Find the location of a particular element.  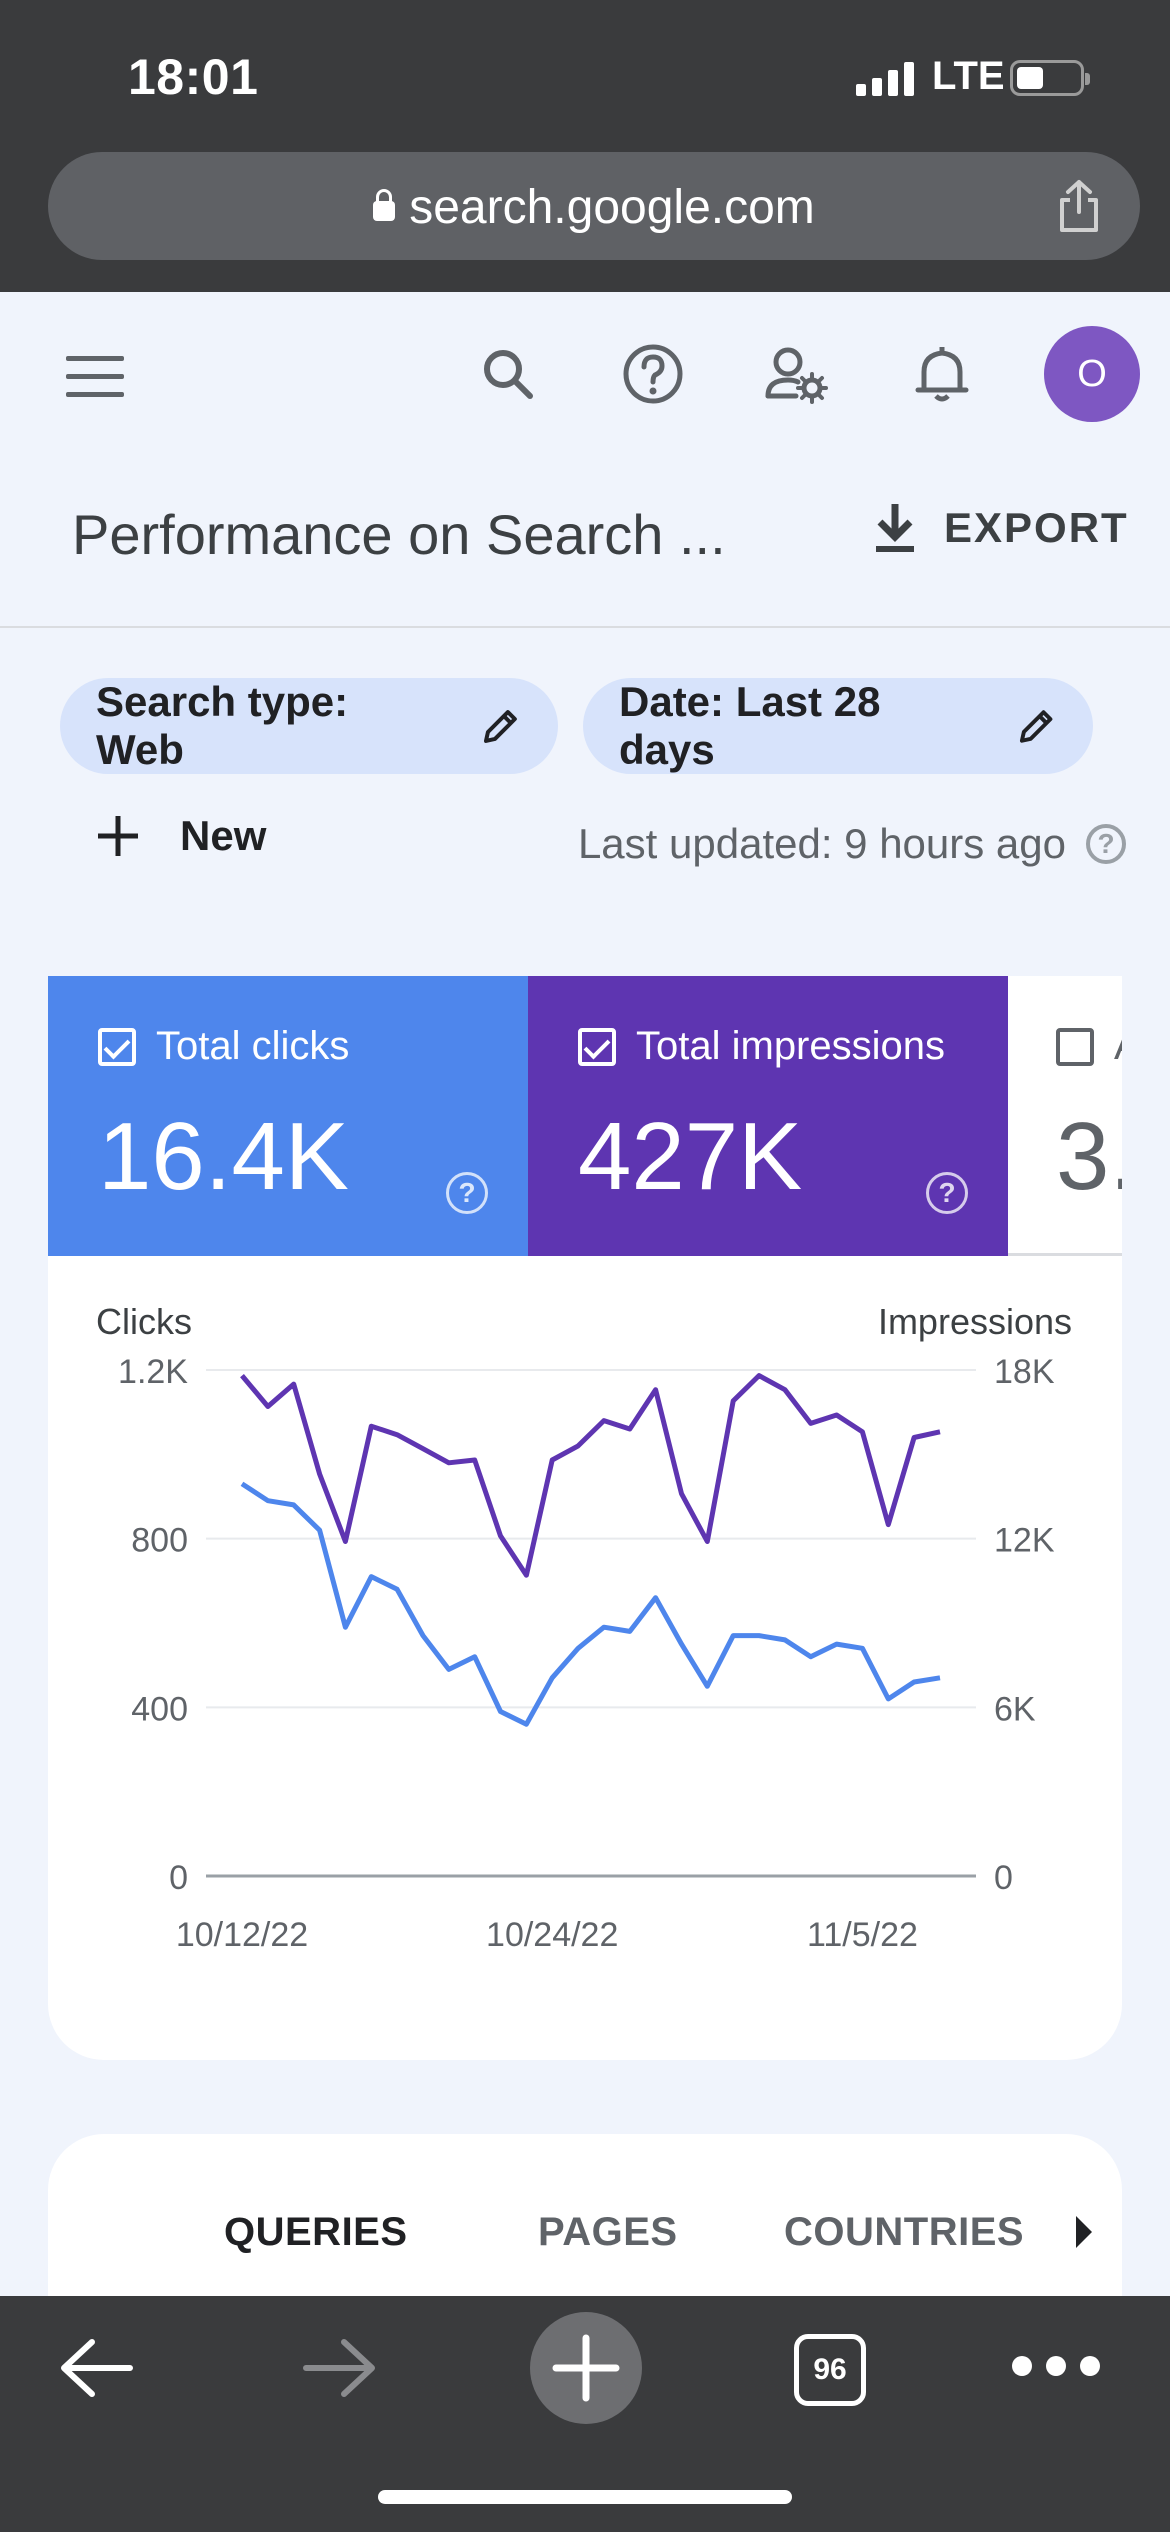

tabs-count-button: 96 is located at coordinates (830, 2370).